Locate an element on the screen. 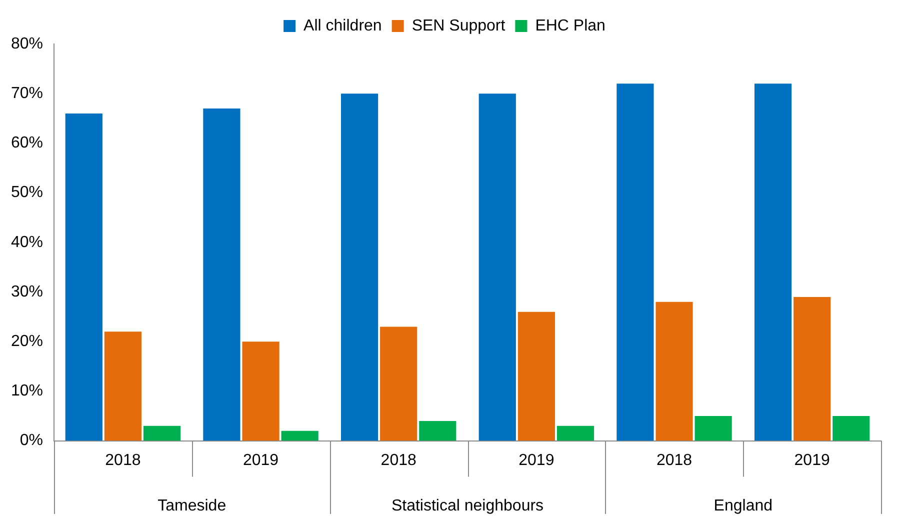 This screenshot has height=524, width=899. y-tick-label: 50% is located at coordinates (27, 193).